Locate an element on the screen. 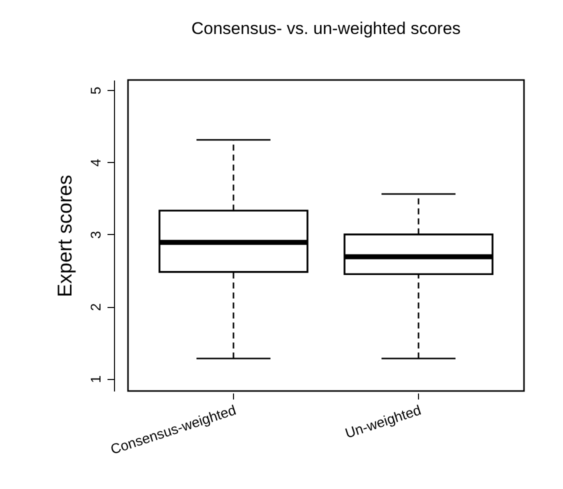 Image resolution: width=563 pixels, height=489 pixels. y-tick-label: 4 is located at coordinates (96, 162).